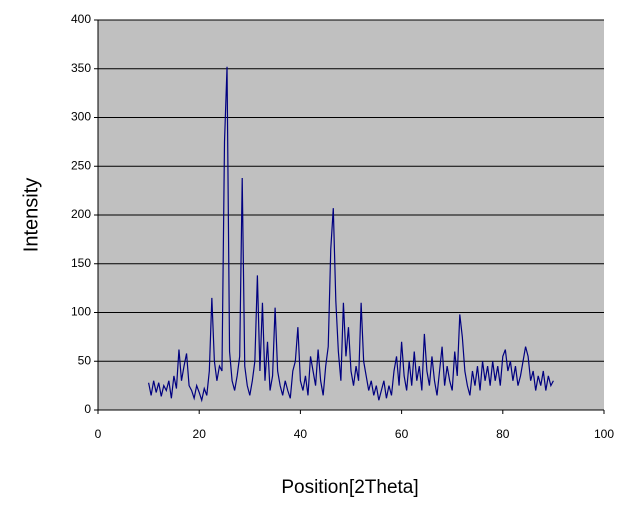  Describe the element at coordinates (402, 434) in the screenshot. I see `x-tick-label: 60` at that location.